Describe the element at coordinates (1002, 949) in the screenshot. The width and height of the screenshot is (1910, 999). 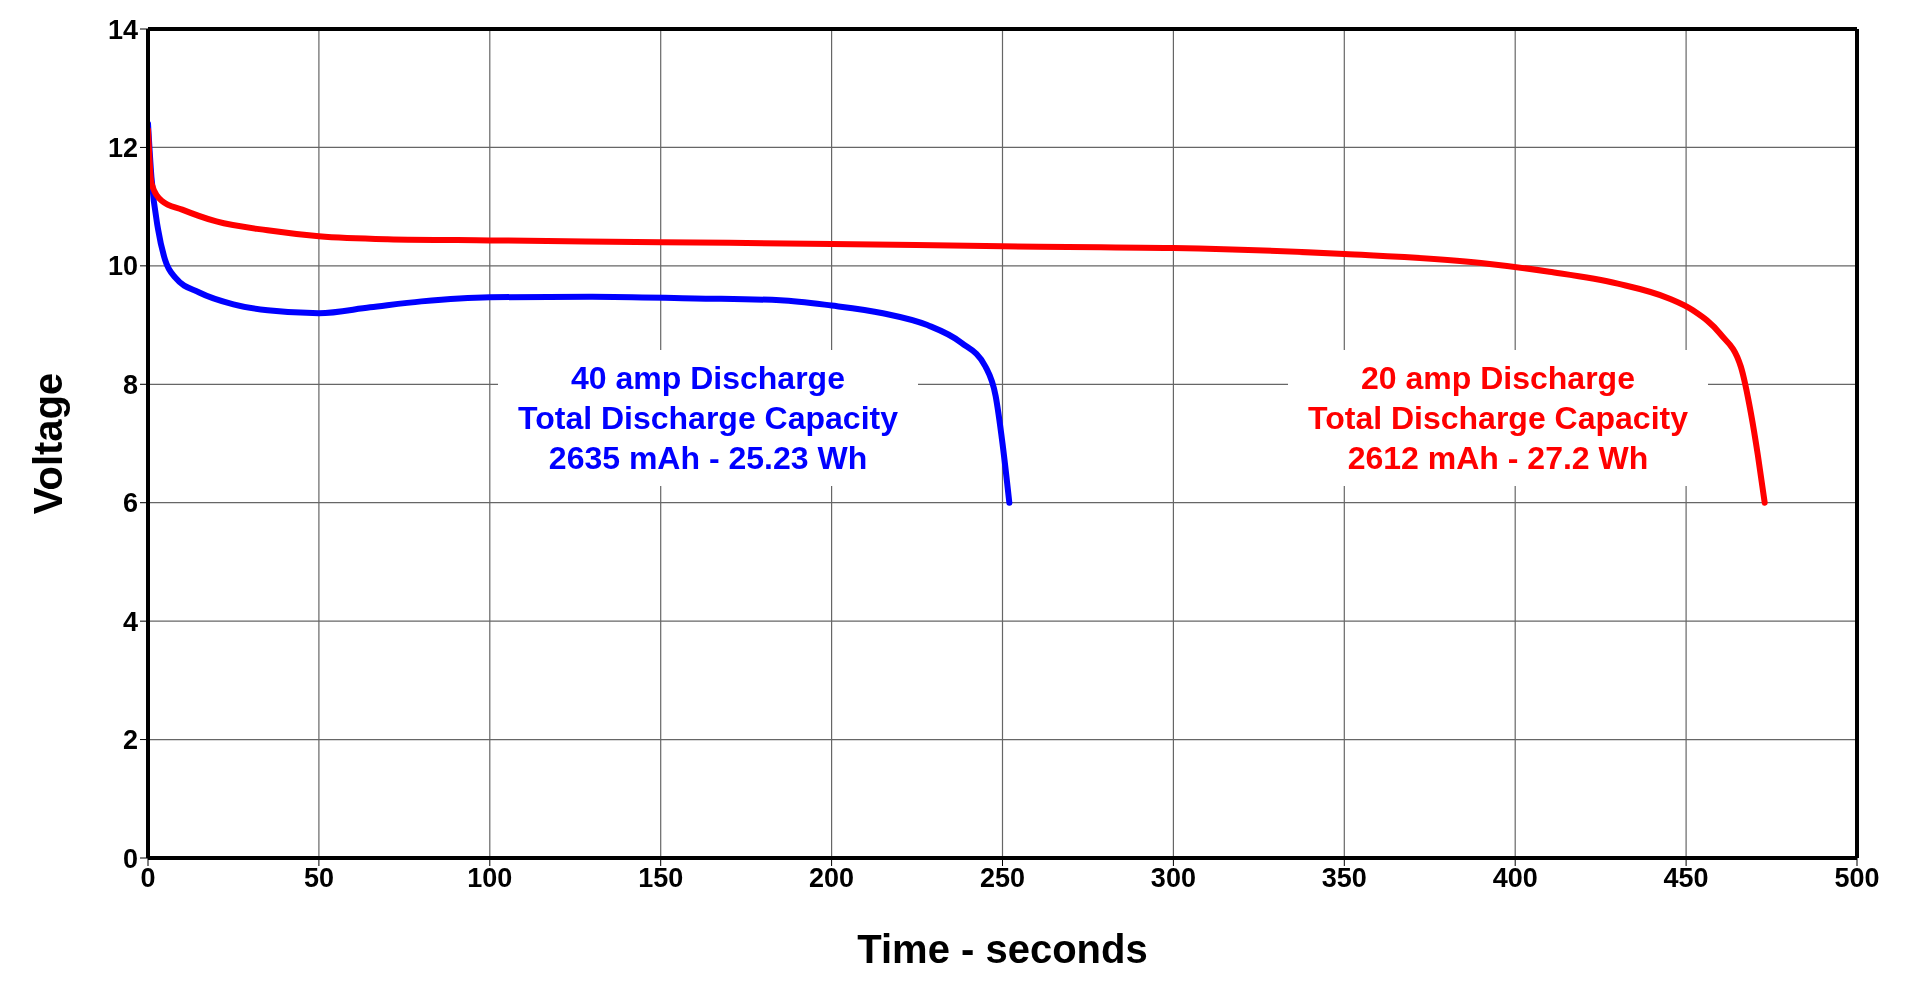
I see `x-axis-title: Time - seconds` at that location.